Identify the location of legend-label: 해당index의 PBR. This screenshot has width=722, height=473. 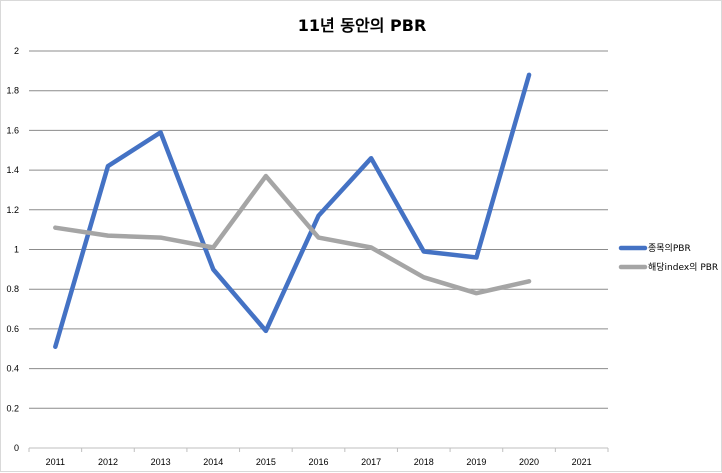
(683, 267).